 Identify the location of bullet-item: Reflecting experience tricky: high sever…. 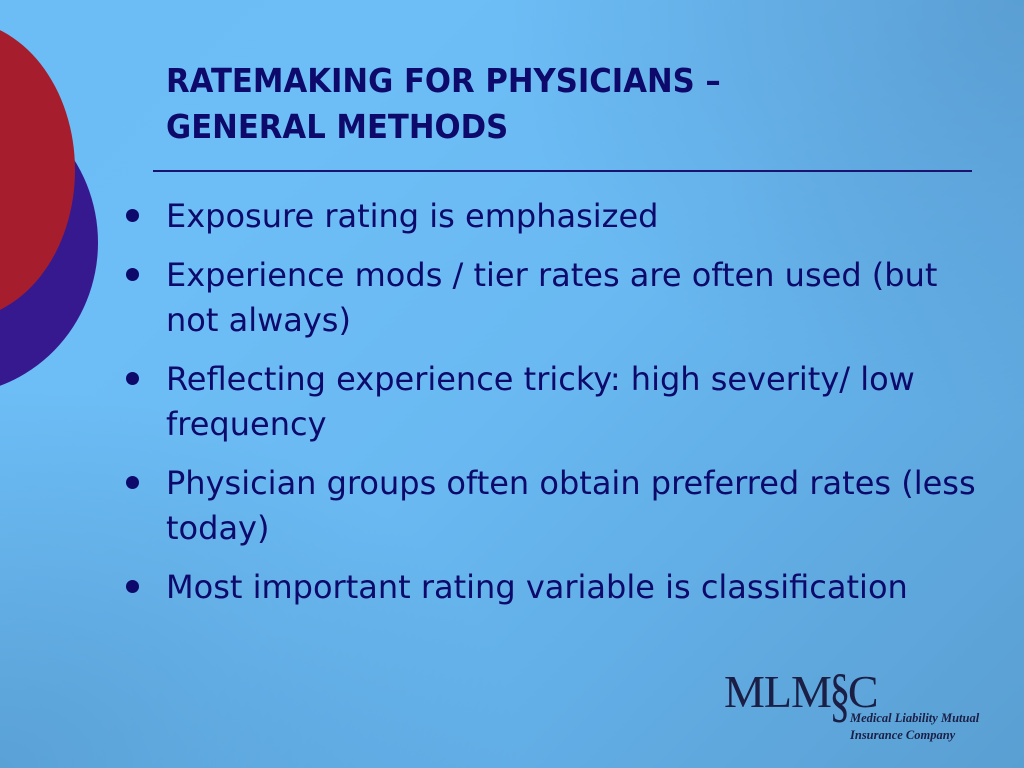
(561, 402).